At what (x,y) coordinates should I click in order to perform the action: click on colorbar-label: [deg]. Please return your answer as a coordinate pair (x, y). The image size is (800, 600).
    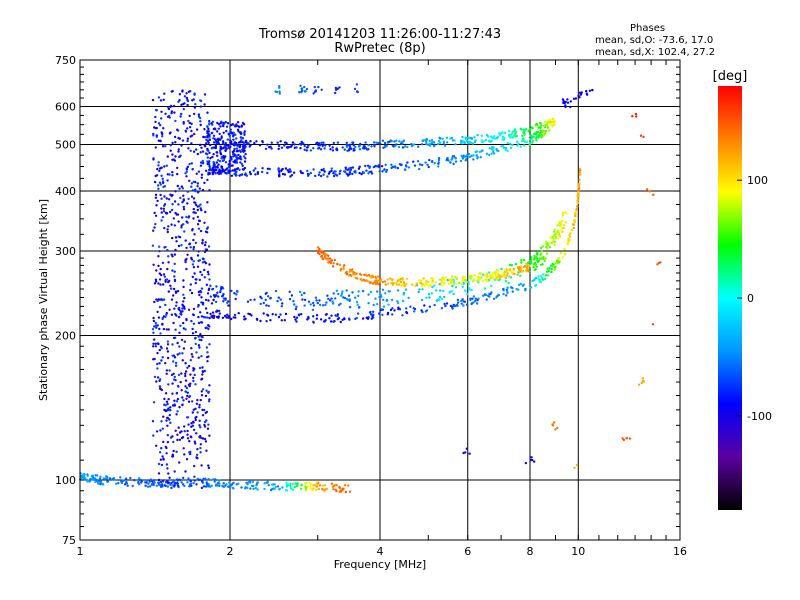
    Looking at the image, I should click on (730, 76).